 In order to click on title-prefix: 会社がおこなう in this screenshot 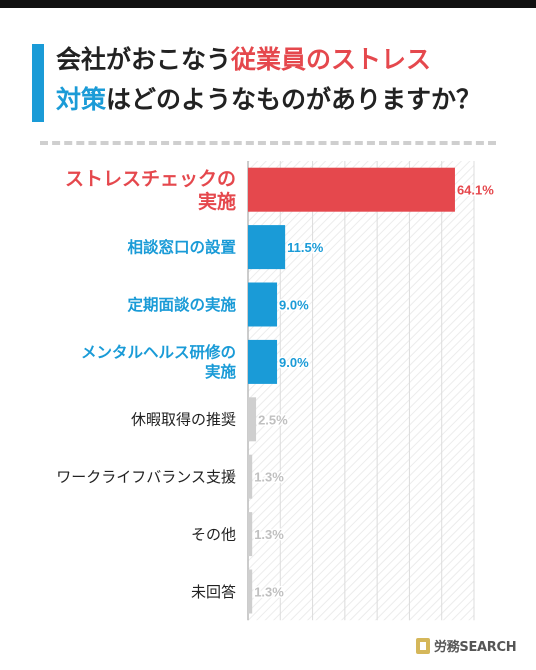, I will do `click(144, 59)`.